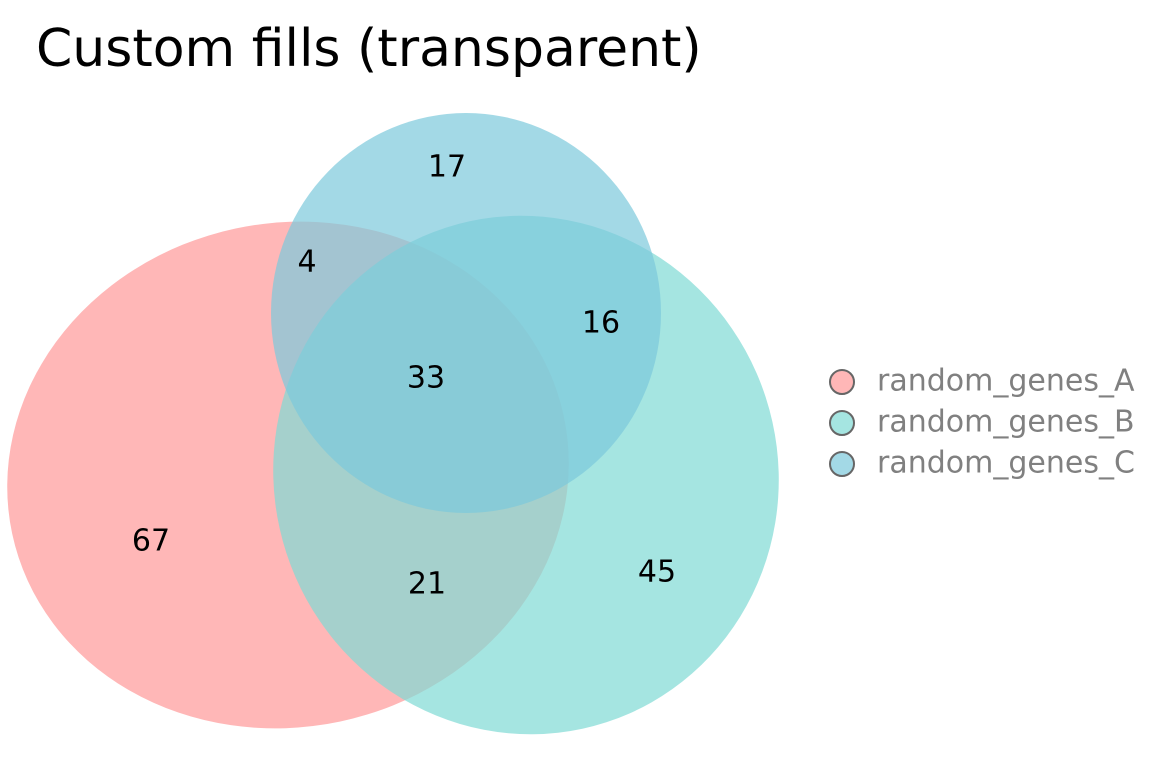  Describe the element at coordinates (427, 584) in the screenshot. I see `region-count-label: 21` at that location.